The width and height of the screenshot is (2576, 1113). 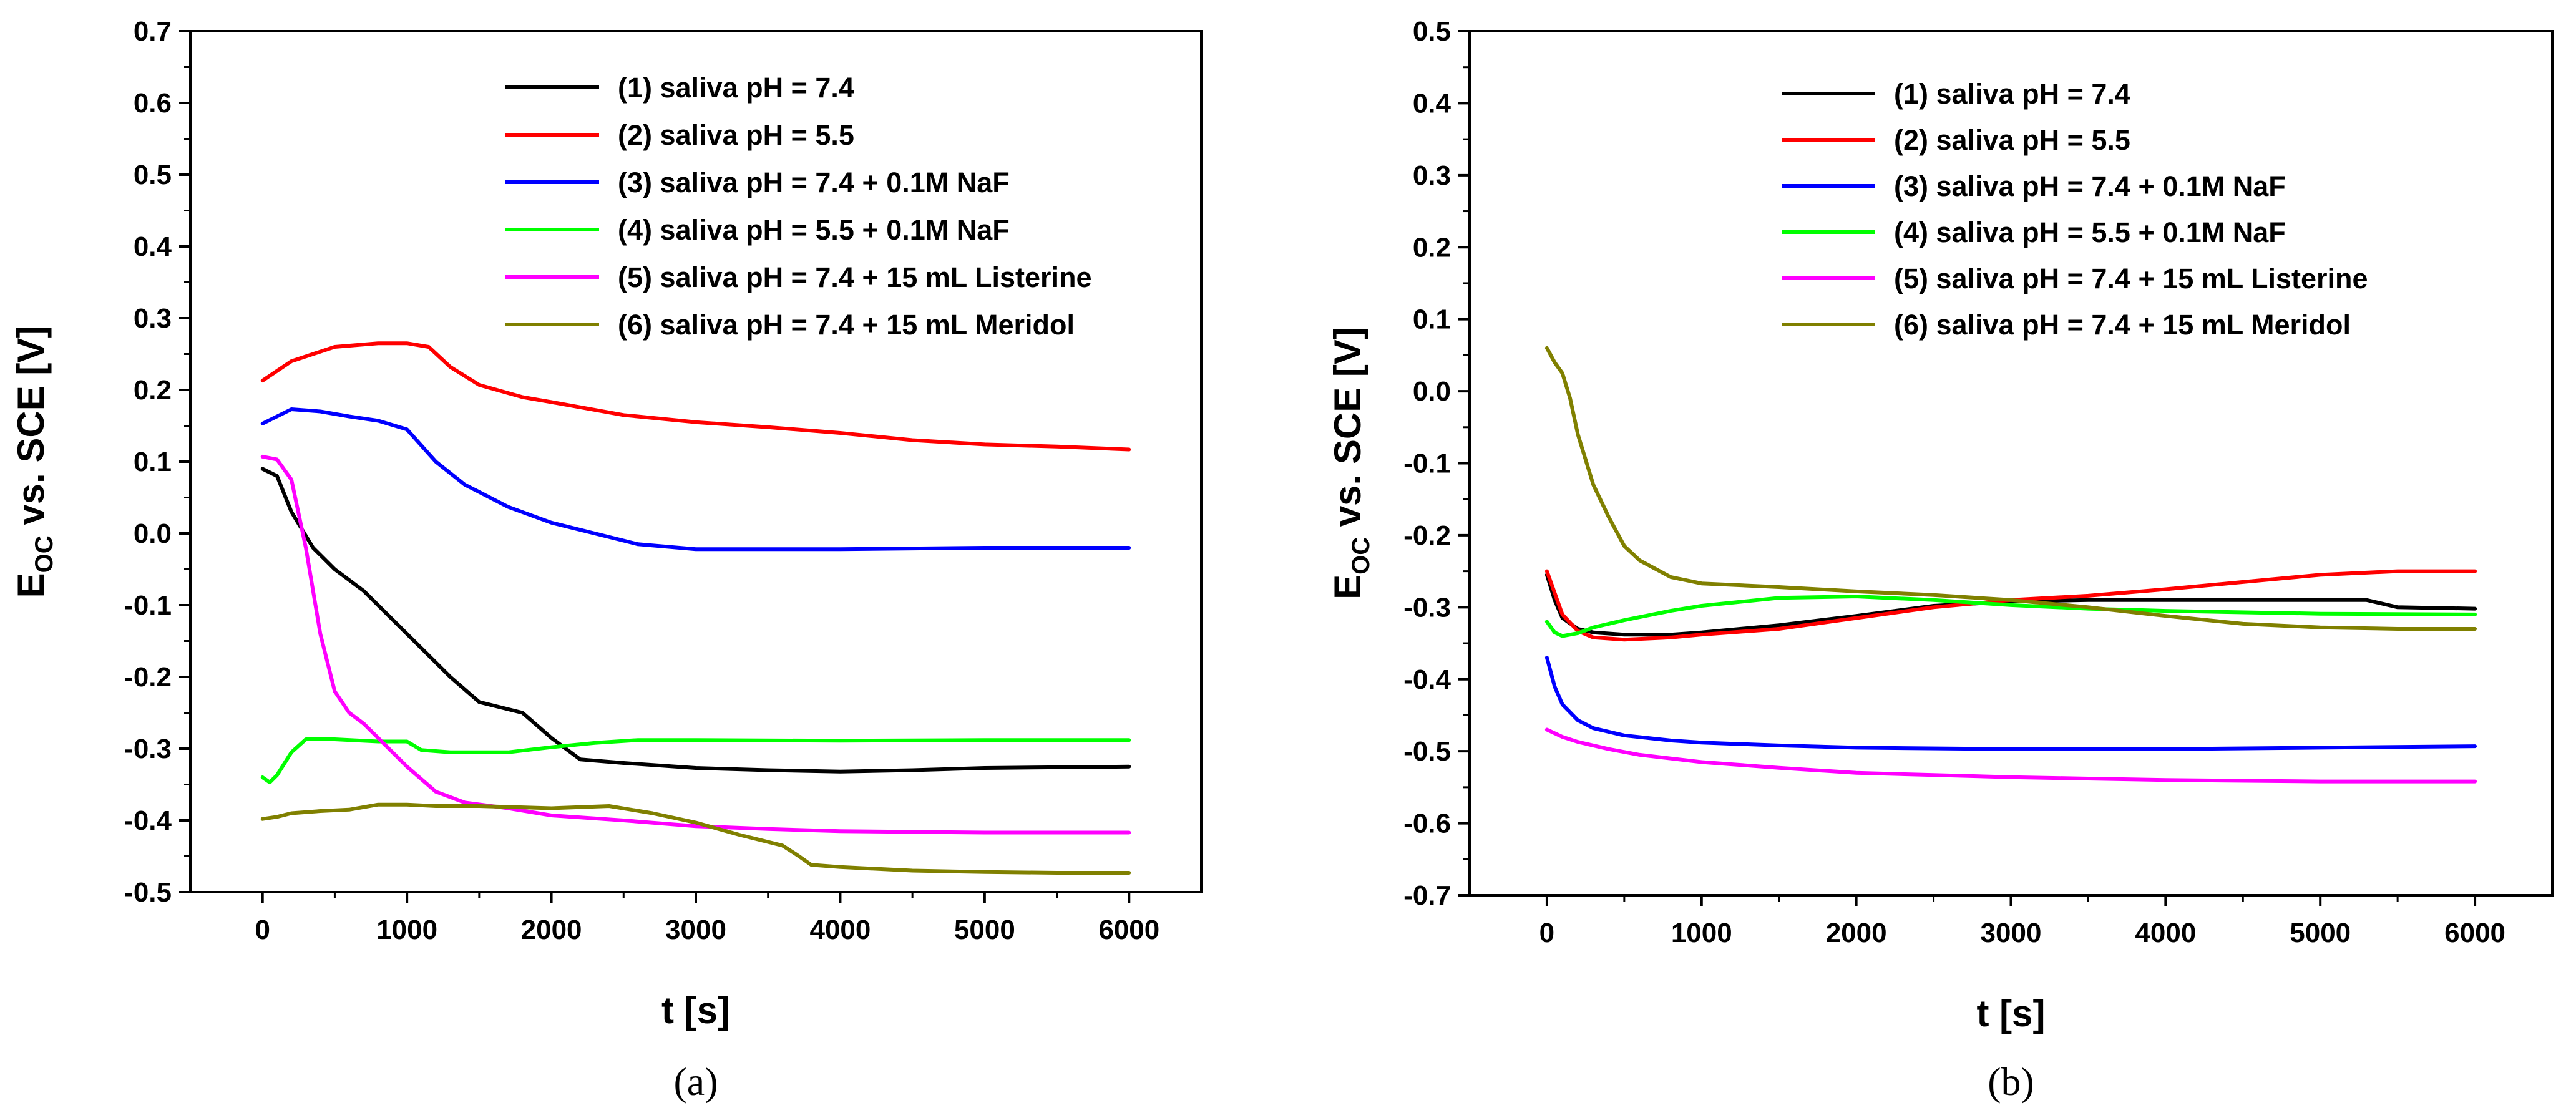 I want to click on y-tick-label: -0.6, so click(x=1427, y=824).